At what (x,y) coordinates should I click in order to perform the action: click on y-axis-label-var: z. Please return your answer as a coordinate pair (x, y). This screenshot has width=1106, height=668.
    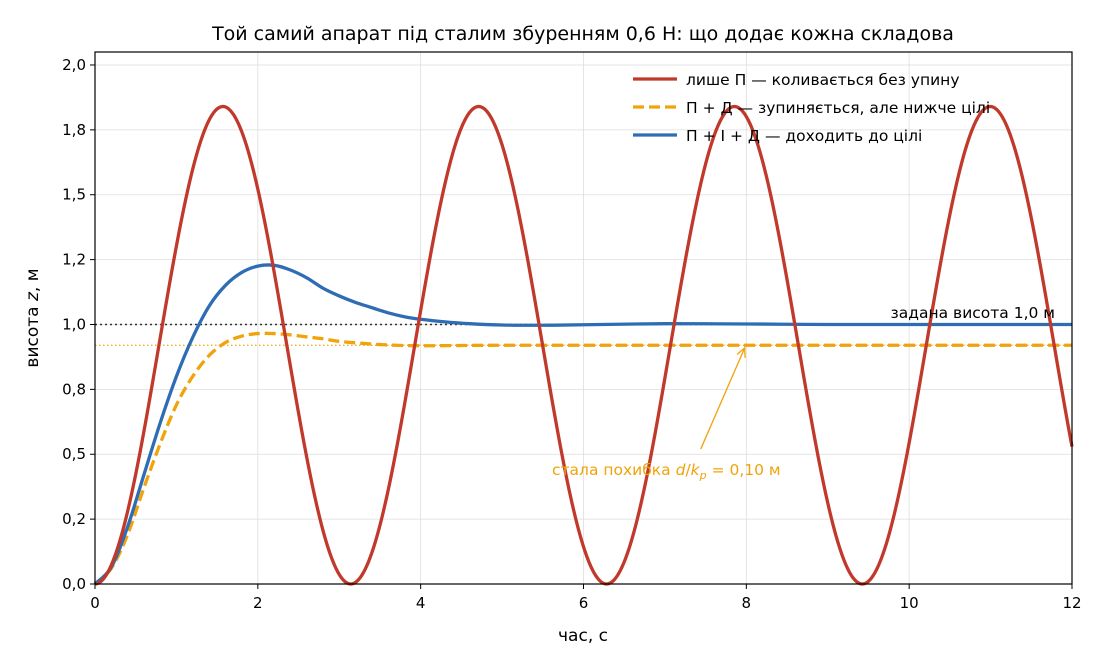
    Looking at the image, I should click on (33, 296).